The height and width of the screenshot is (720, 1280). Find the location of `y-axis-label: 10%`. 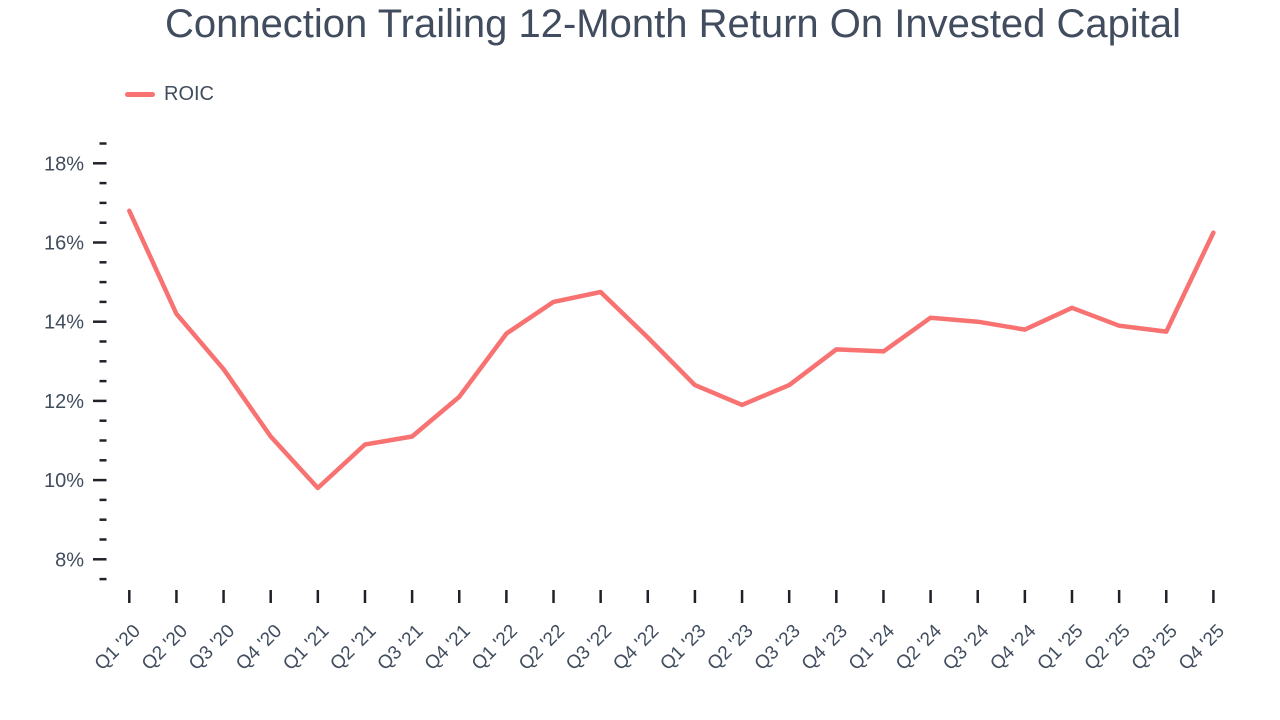

y-axis-label: 10% is located at coordinates (64, 481).